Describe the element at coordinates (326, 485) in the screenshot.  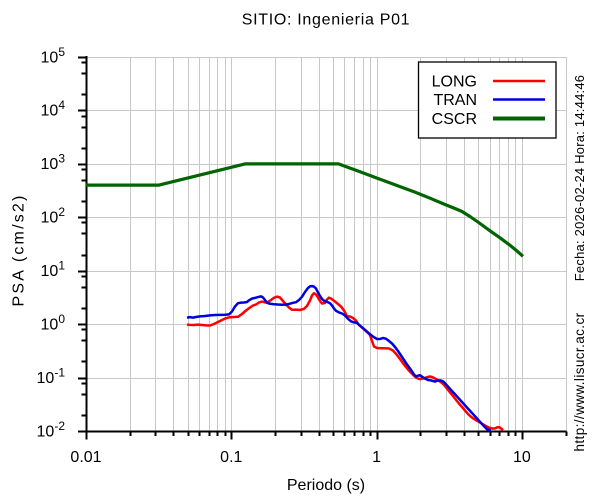
I see `svg-text: Periodo (s)` at that location.